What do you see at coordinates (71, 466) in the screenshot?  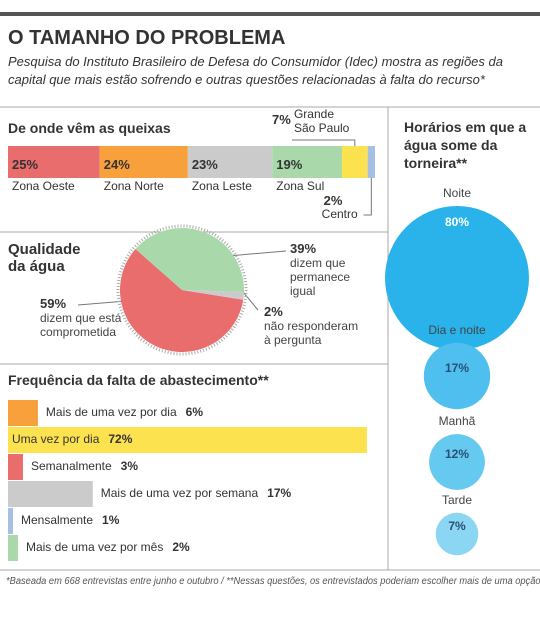 I see `category-label: Semanalmente` at bounding box center [71, 466].